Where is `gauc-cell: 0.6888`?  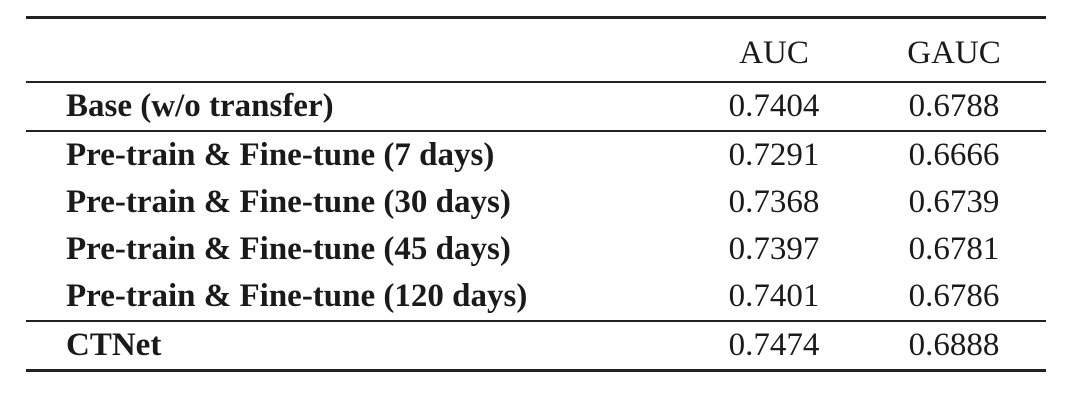
gauc-cell: 0.6888 is located at coordinates (954, 345).